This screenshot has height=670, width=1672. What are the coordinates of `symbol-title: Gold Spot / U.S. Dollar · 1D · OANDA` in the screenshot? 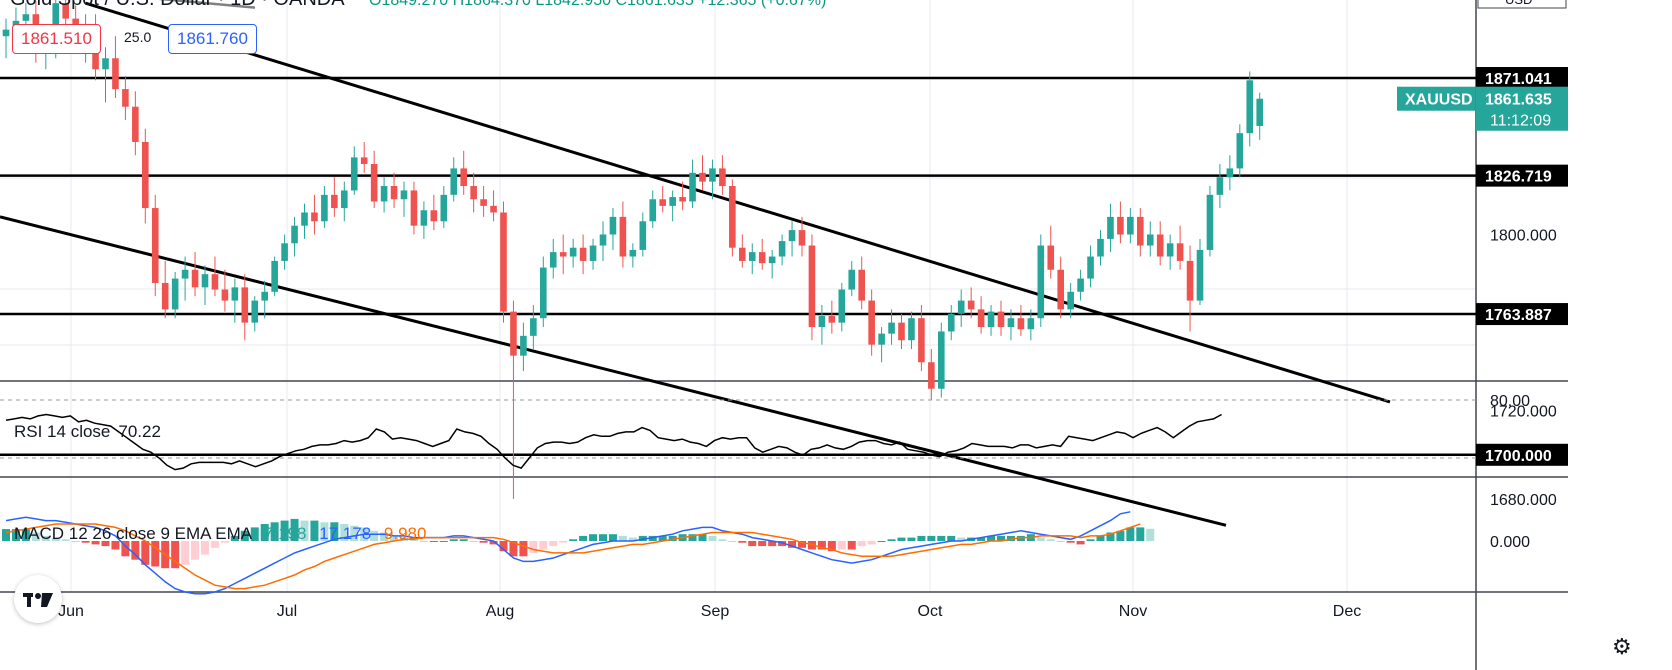 It's located at (176, 5).